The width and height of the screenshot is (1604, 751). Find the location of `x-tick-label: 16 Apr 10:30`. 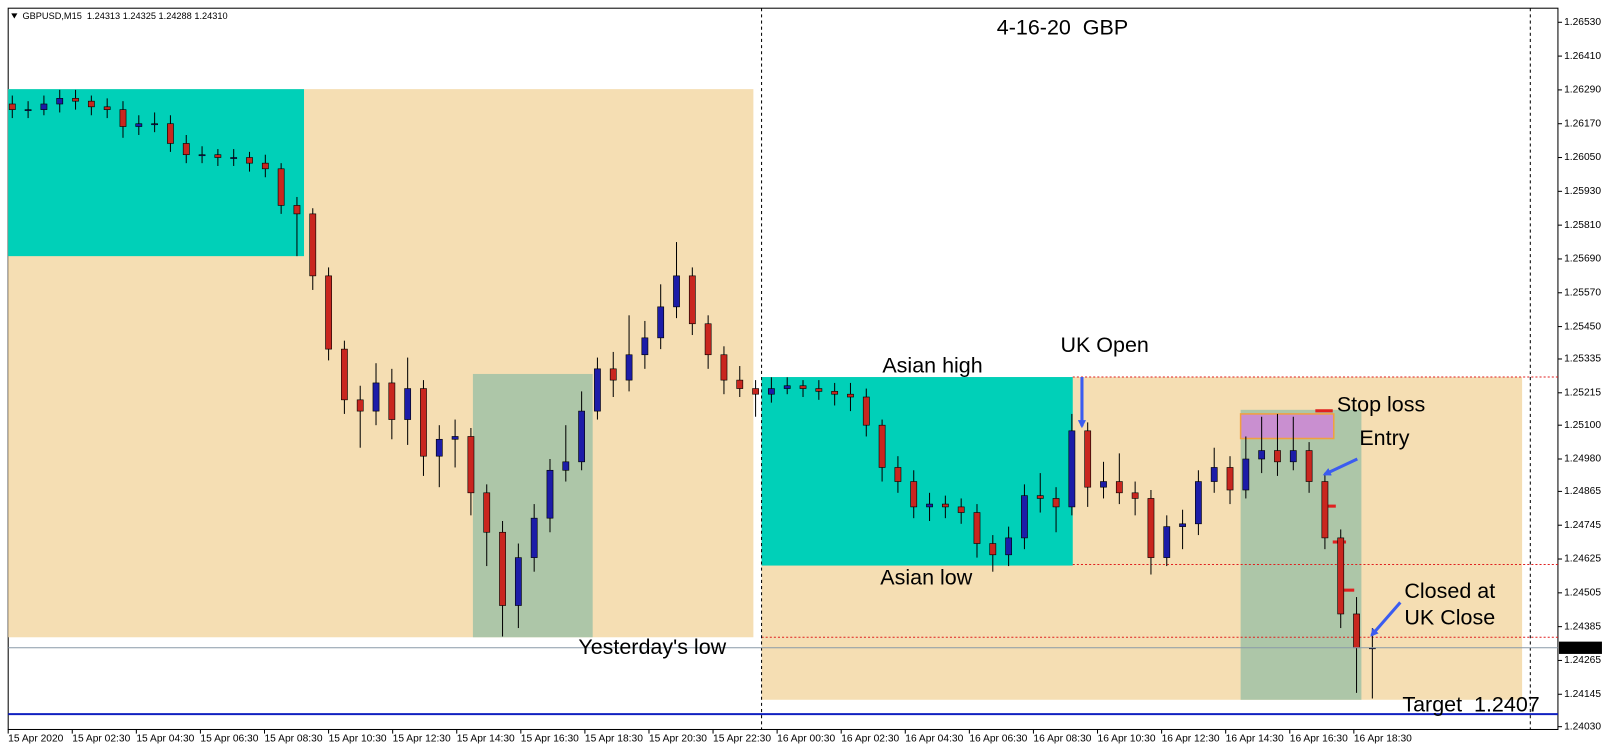

x-tick-label: 16 Apr 10:30 is located at coordinates (1127, 738).